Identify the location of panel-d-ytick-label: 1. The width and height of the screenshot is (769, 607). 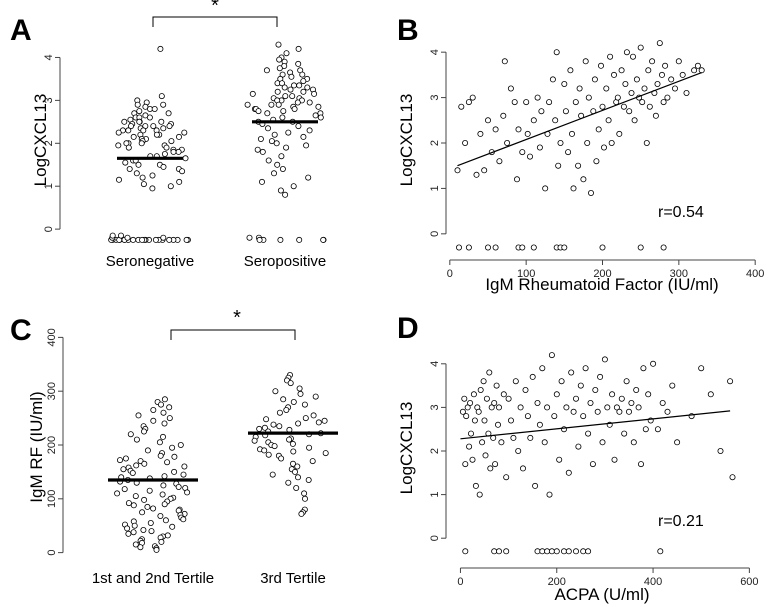
(435, 495).